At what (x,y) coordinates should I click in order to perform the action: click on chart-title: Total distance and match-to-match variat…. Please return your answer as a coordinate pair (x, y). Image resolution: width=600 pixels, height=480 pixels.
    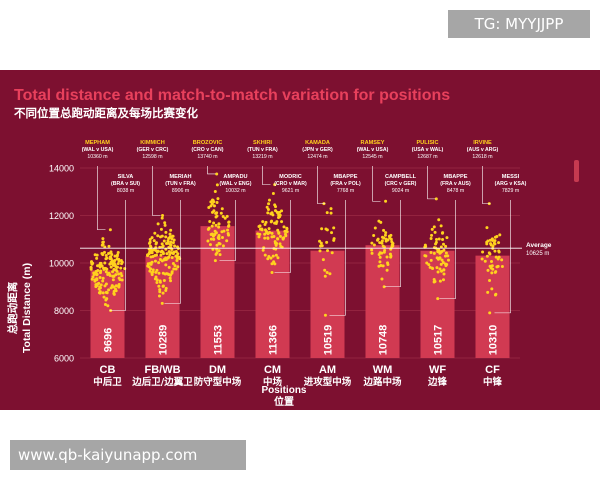
    Looking at the image, I should click on (232, 95).